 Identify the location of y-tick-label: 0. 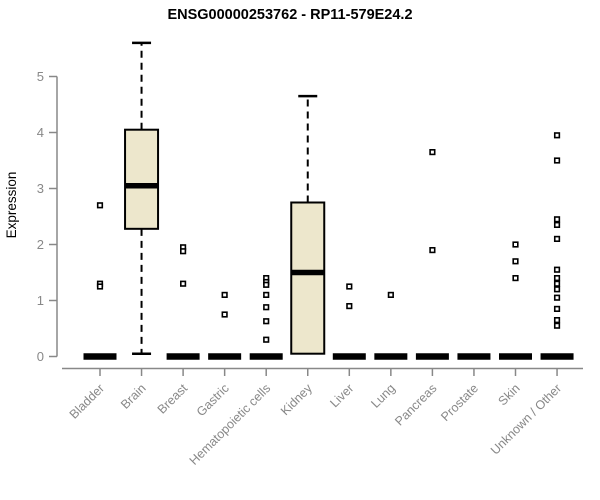
(40, 356).